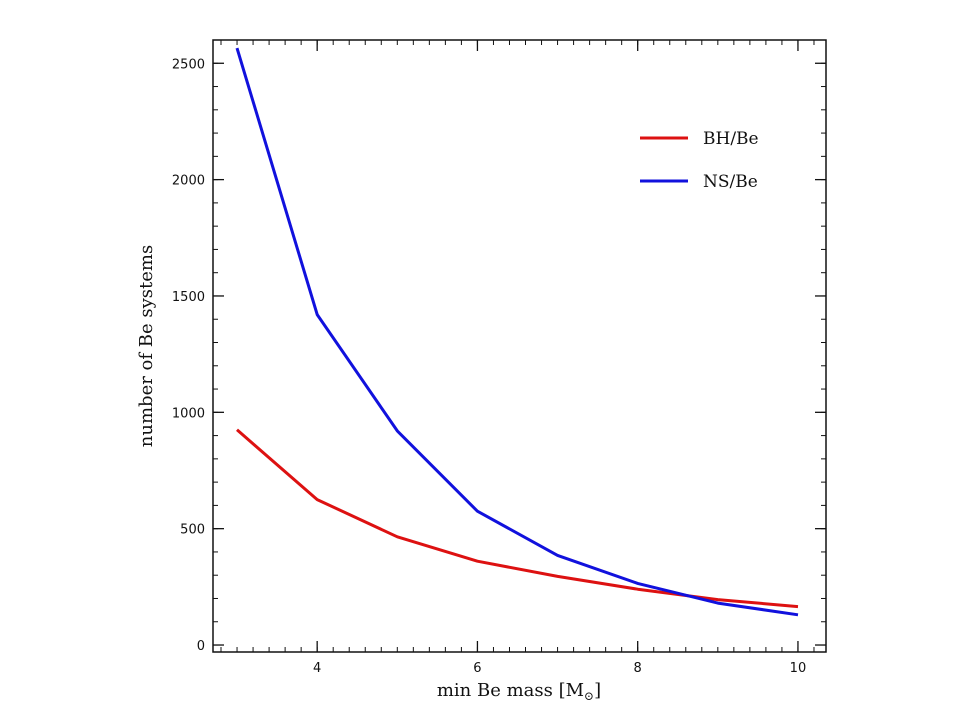 The image size is (960, 720). I want to click on legend-label-ns-be: NS/Be, so click(730, 182).